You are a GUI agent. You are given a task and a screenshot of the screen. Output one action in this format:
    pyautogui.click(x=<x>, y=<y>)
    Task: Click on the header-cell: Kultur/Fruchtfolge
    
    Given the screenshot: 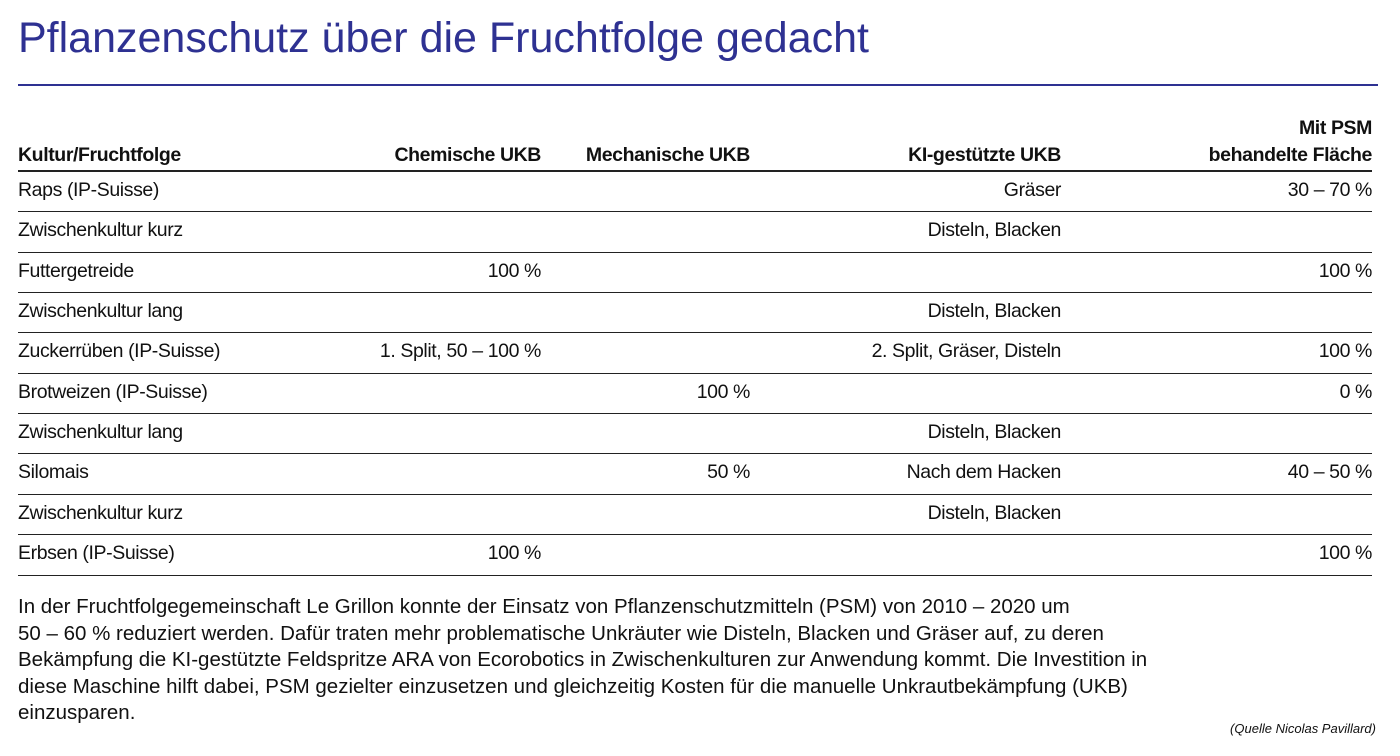 What is the action you would take?
    pyautogui.click(x=99, y=155)
    